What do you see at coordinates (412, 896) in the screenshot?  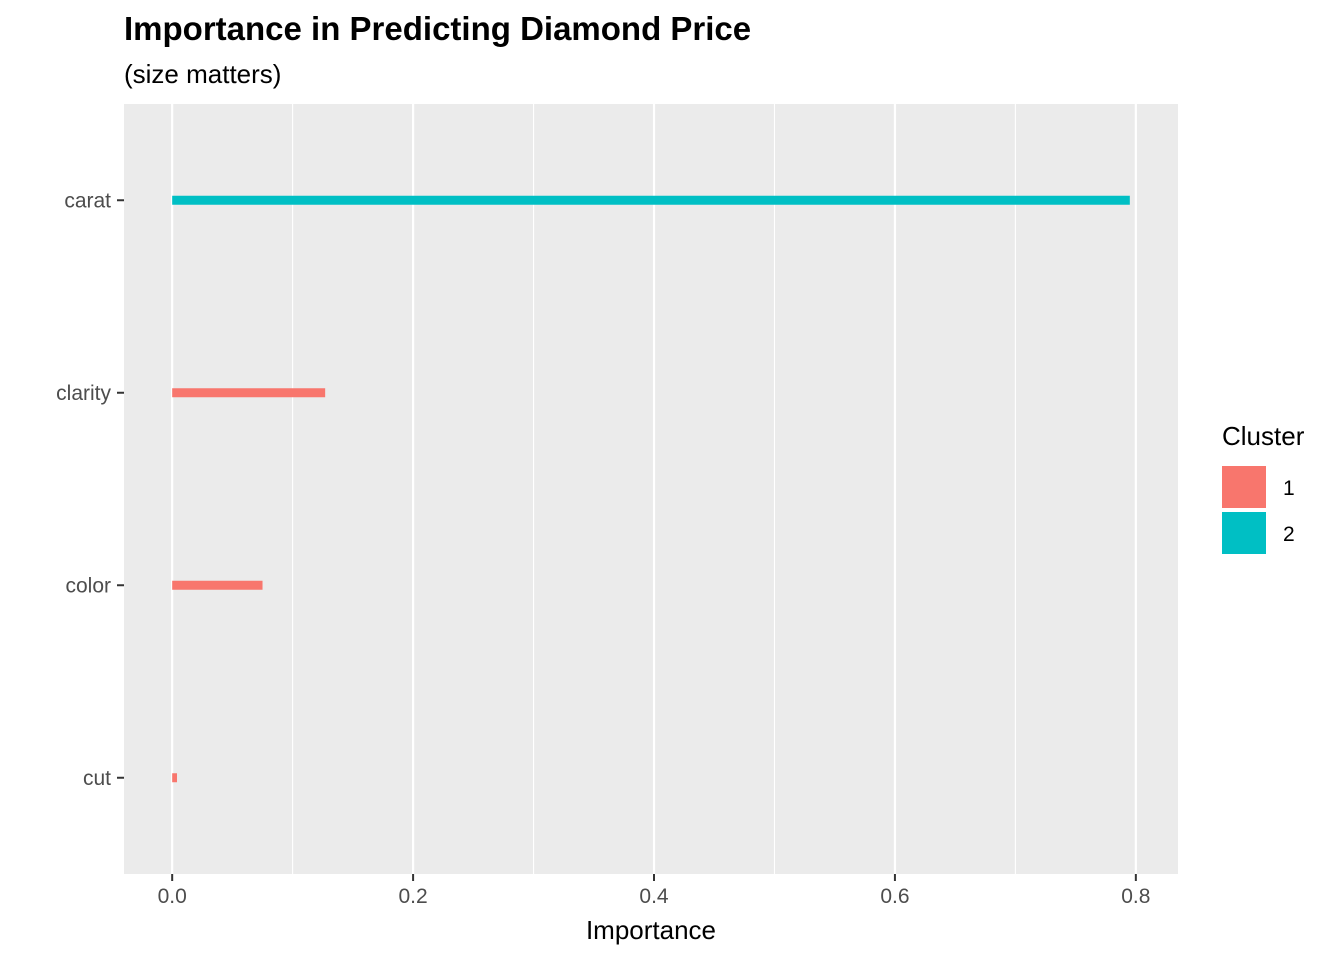 I see `x-tick-label: 0.2` at bounding box center [412, 896].